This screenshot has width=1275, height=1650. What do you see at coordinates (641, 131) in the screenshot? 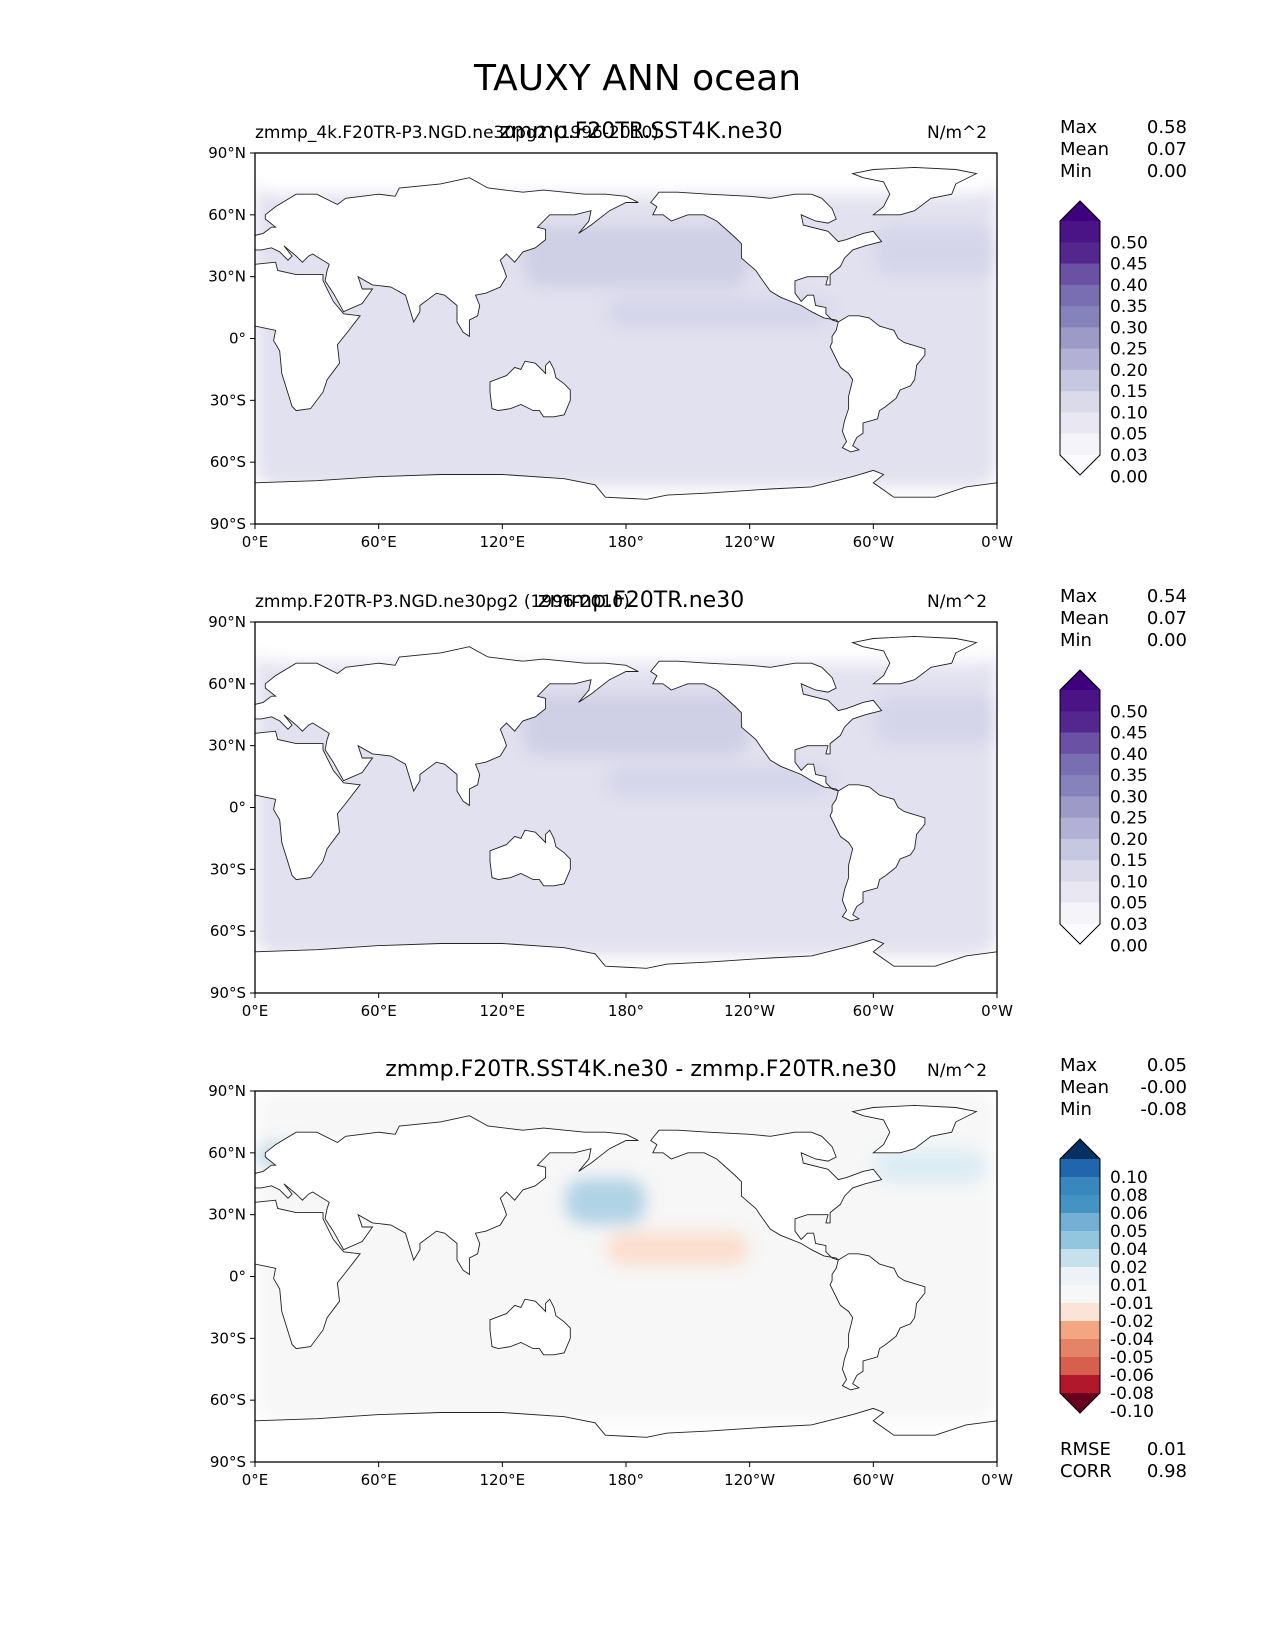
I see `panel-center-label: zmmp.F20TR.SST4K.ne30` at bounding box center [641, 131].